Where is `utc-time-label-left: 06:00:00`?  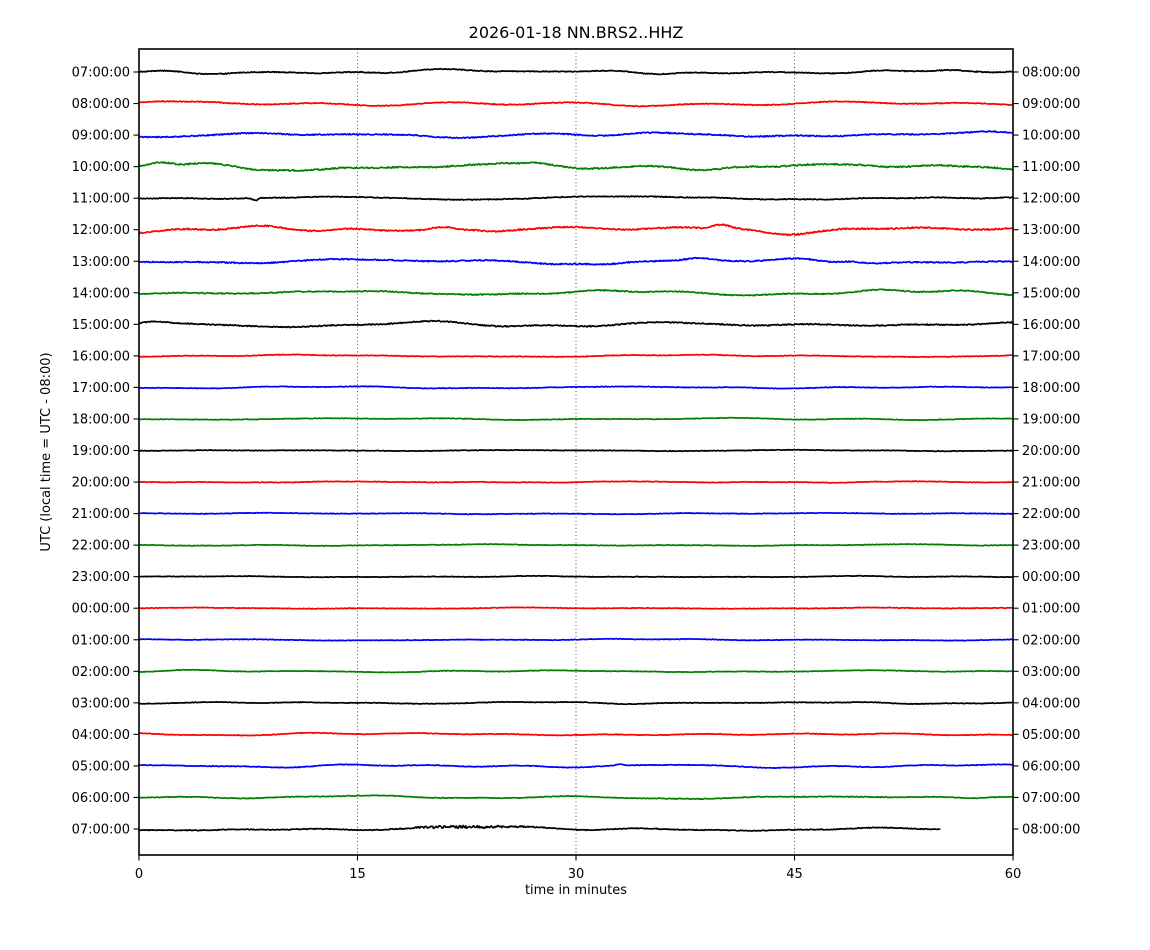 utc-time-label-left: 06:00:00 is located at coordinates (101, 798).